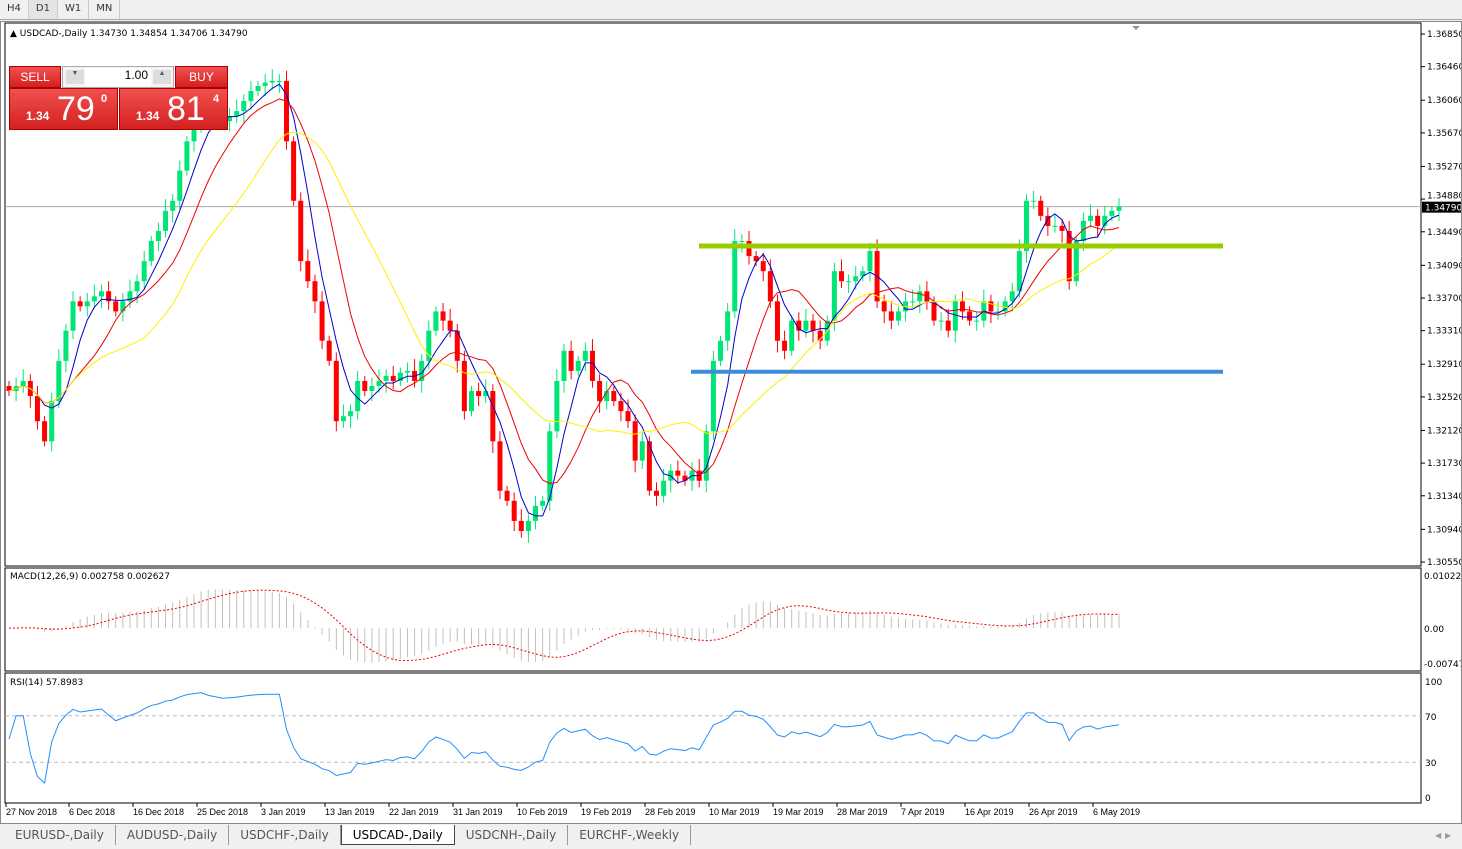 This screenshot has height=849, width=1462. What do you see at coordinates (1428, 799) in the screenshot?
I see `rsi-tick-label: 0` at bounding box center [1428, 799].